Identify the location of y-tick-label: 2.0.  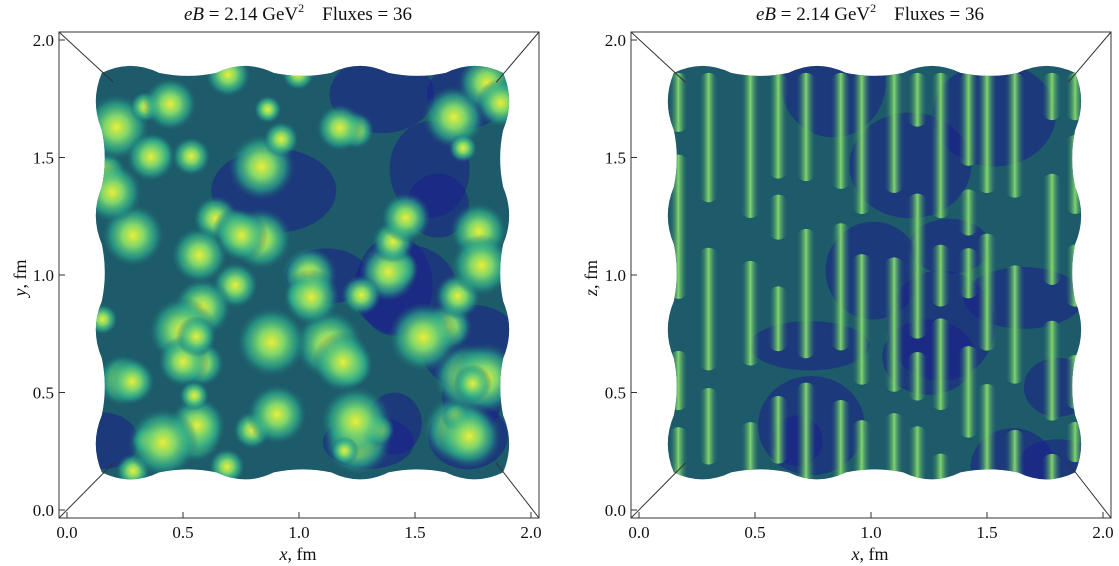
(615, 40).